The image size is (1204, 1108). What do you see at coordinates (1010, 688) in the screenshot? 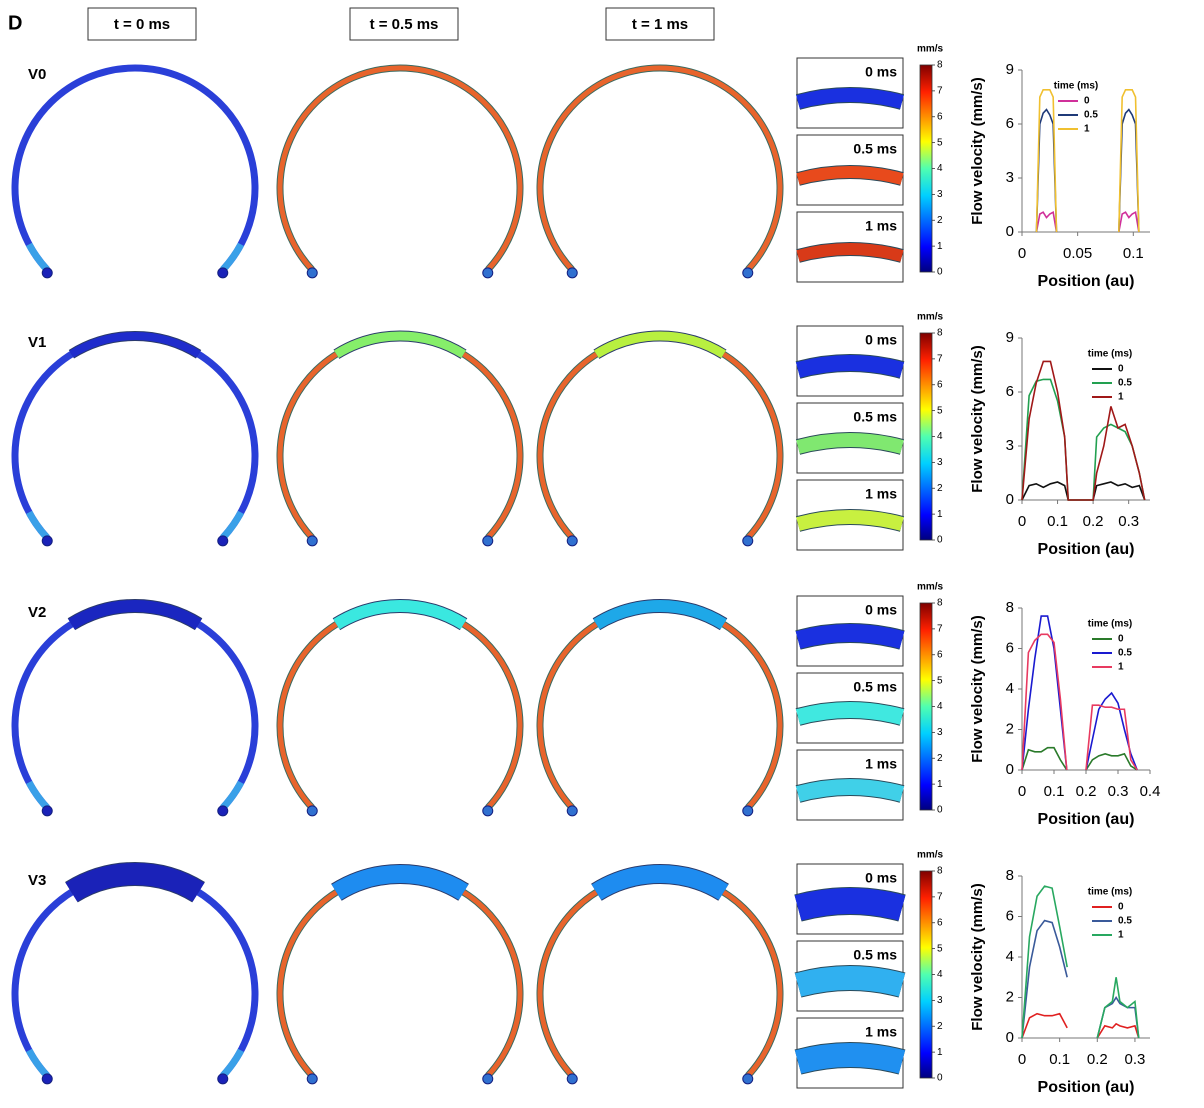
I see `y-tick-label: 4` at bounding box center [1010, 688].